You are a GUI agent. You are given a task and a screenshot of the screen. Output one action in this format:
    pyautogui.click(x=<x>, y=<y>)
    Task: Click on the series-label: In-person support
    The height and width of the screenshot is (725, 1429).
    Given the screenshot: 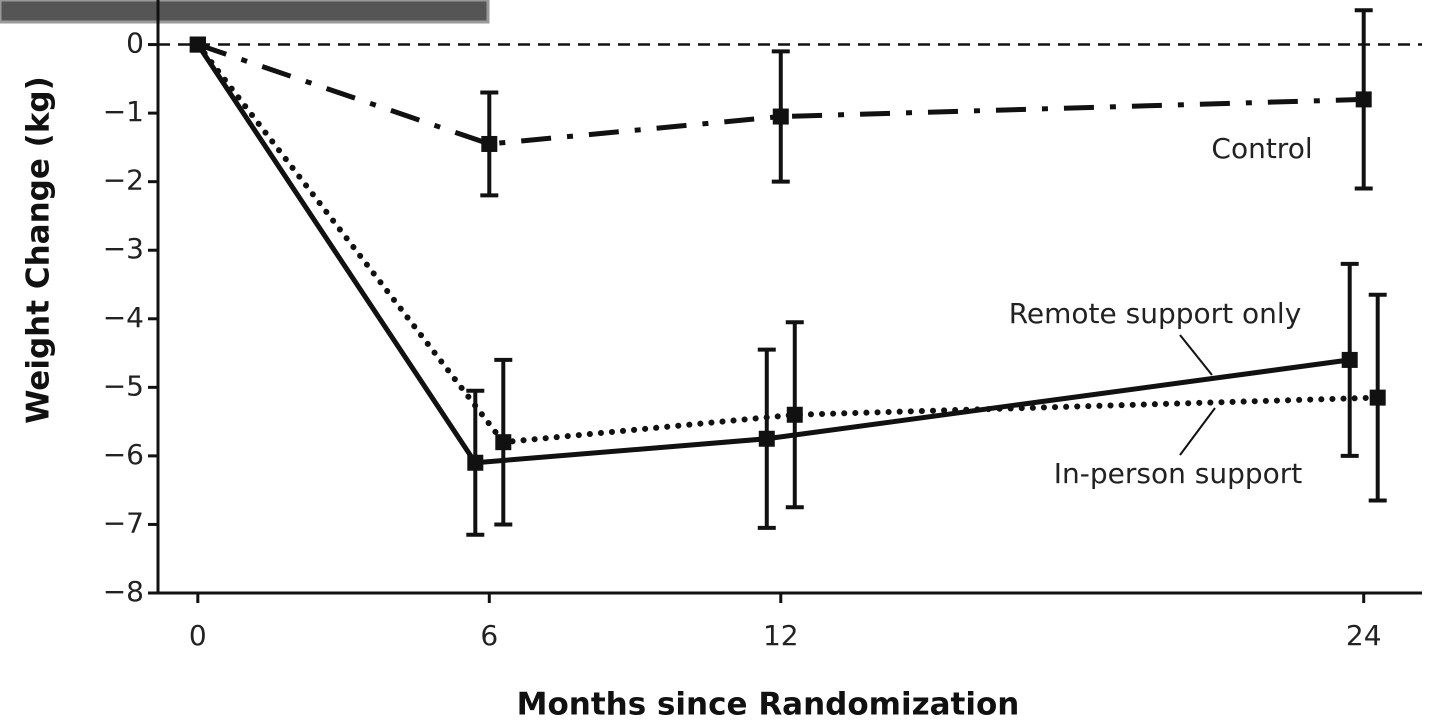 What is the action you would take?
    pyautogui.click(x=1178, y=473)
    